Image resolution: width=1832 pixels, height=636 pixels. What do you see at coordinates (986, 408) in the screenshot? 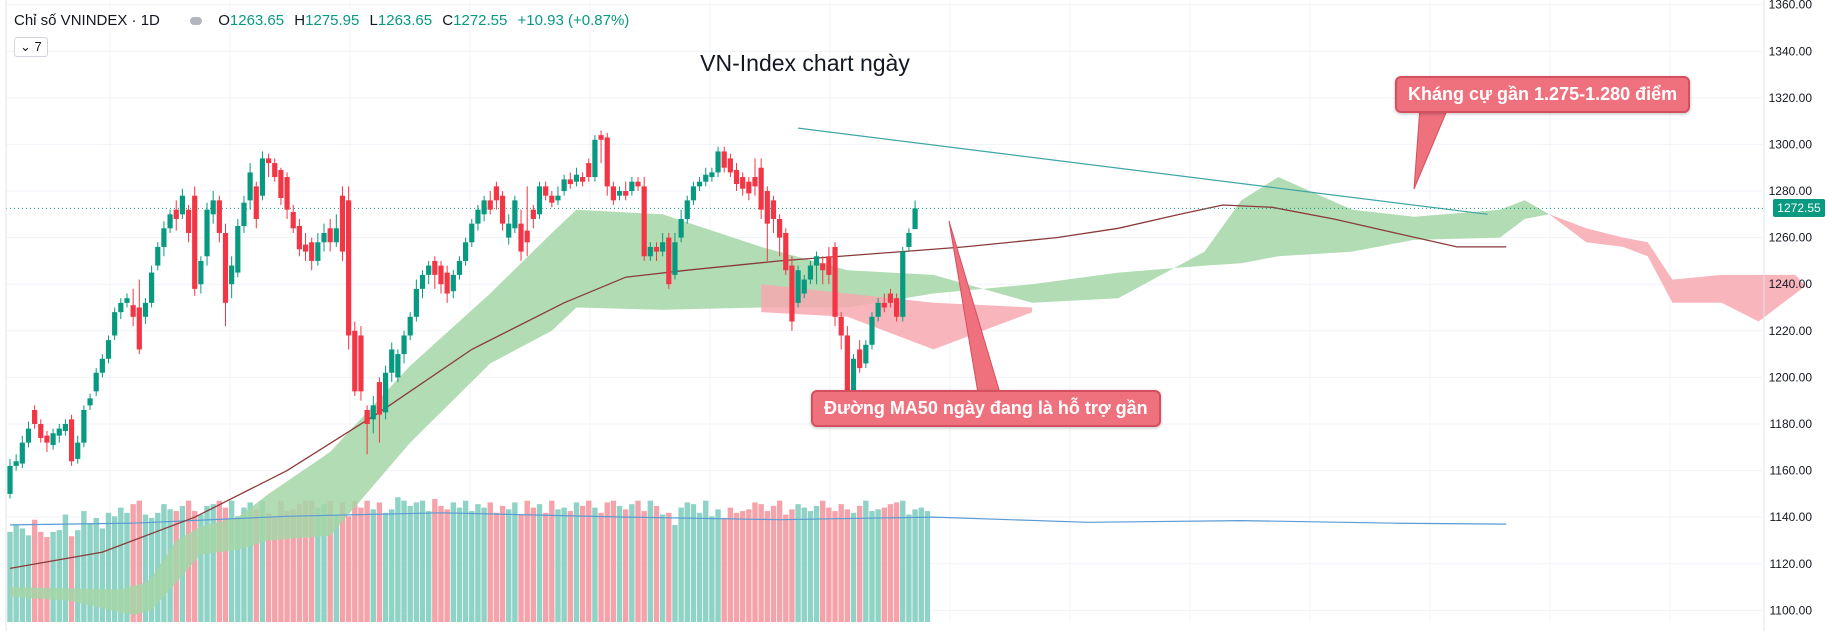
I see `support-callout: Đường MA50 ngày đang là hỗ trợ gần` at bounding box center [986, 408].